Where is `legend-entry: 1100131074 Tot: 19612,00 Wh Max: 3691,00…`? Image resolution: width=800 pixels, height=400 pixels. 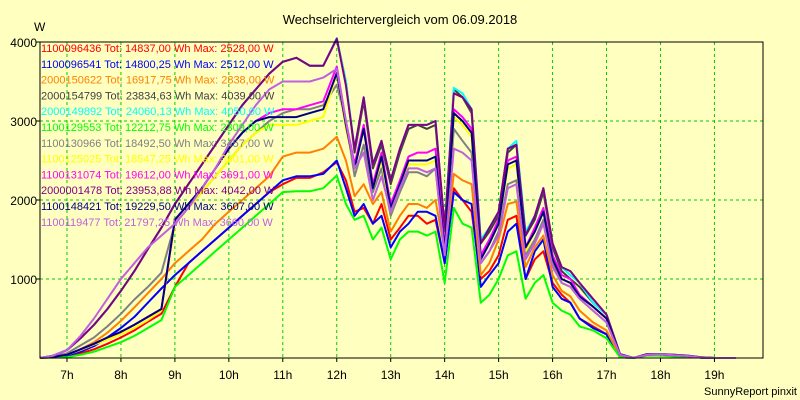 legend-entry: 1100131074 Tot: 19612,00 Wh Max: 3691,00… is located at coordinates (157, 175).